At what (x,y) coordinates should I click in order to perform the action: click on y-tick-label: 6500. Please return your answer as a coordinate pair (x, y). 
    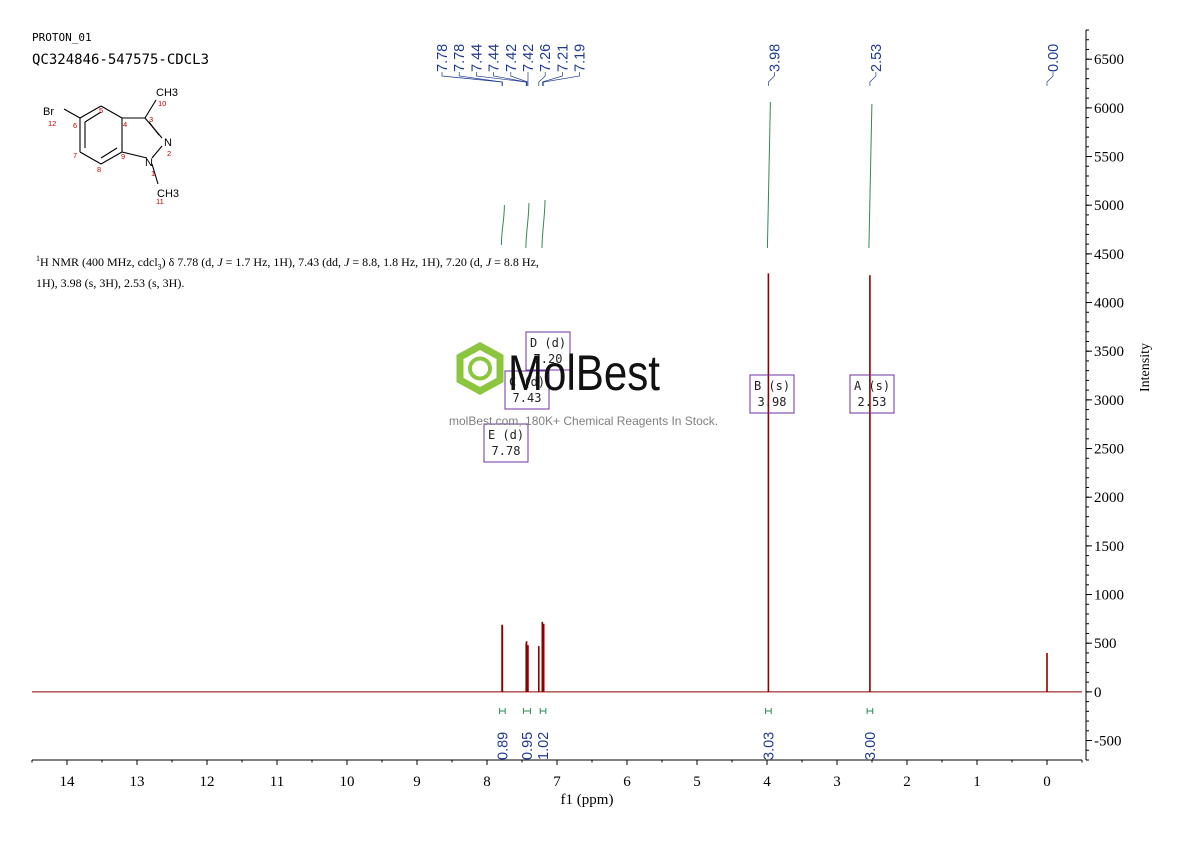
    Looking at the image, I should click on (1109, 60).